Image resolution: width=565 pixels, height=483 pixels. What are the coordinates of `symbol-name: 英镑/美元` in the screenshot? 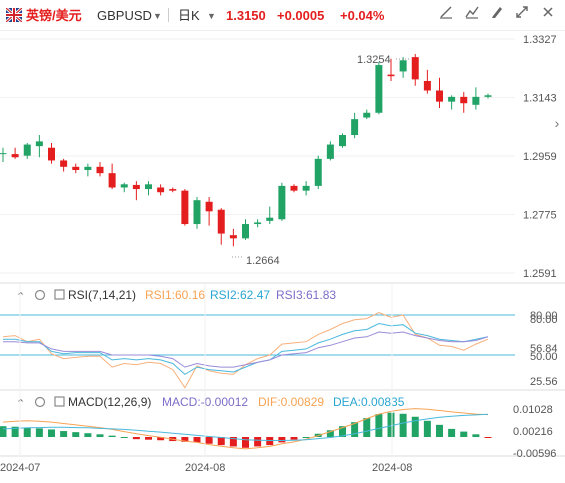 It's located at (54, 15).